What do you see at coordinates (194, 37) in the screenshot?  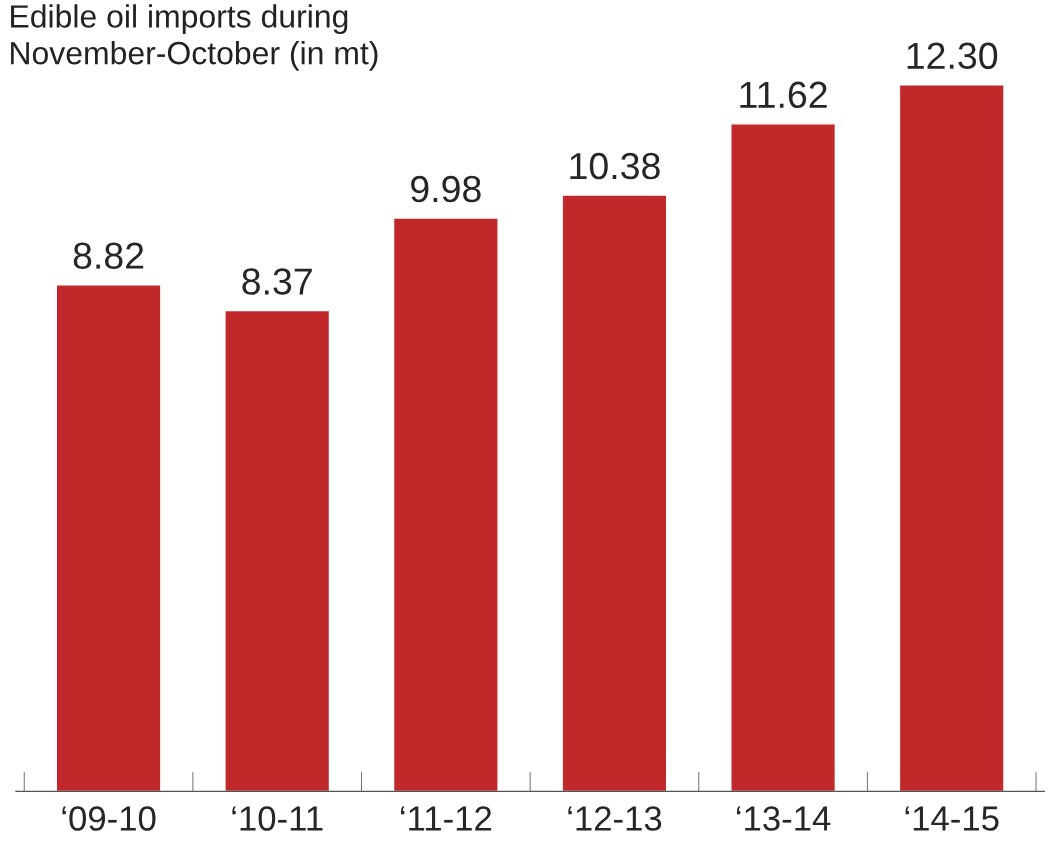 I see `chart-title: Edible oil imports during November-October (in mt)` at bounding box center [194, 37].